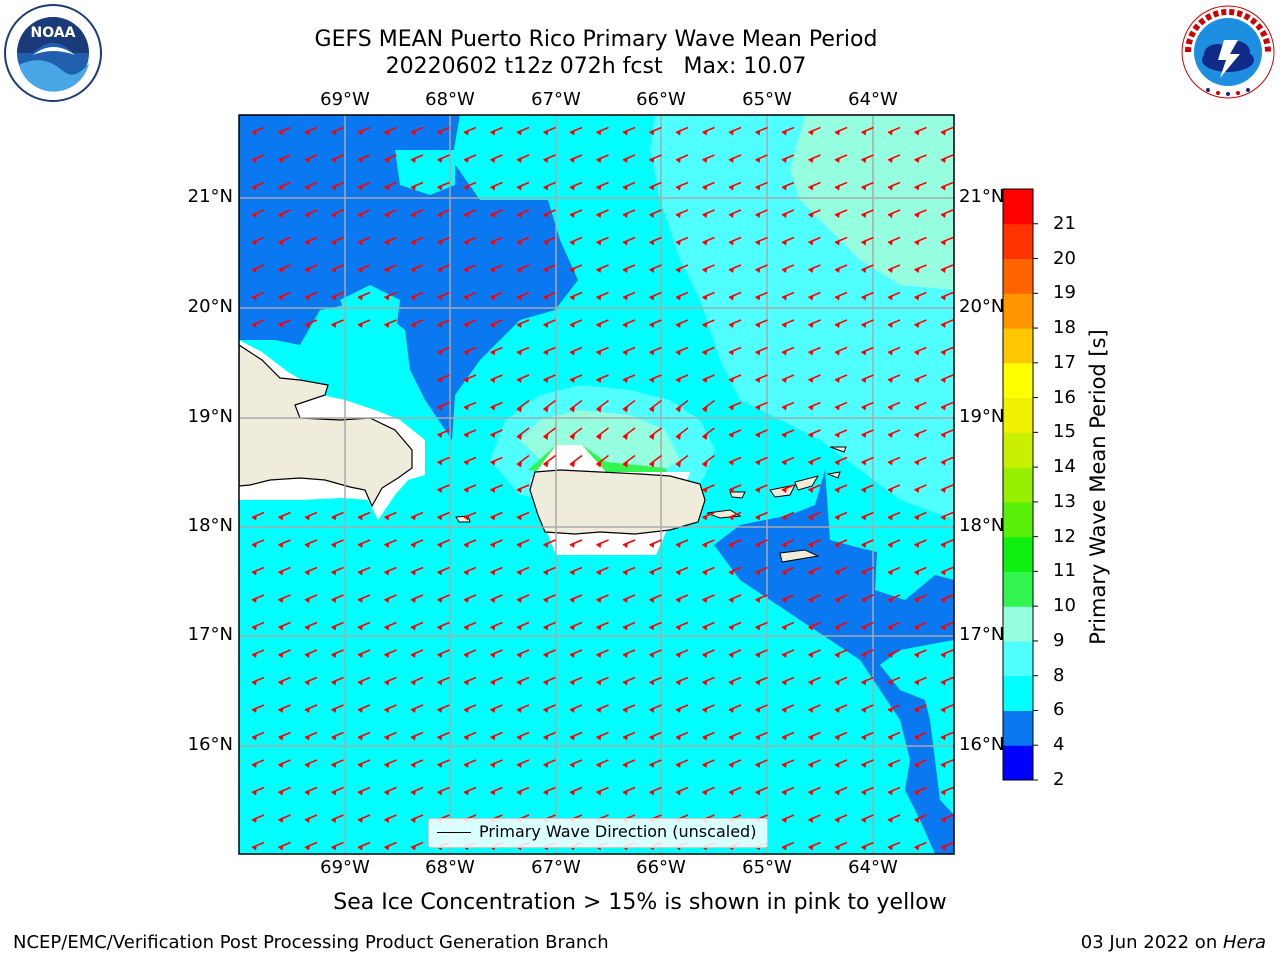  I want to click on colorbar-tick-label: 10, so click(1064, 606).